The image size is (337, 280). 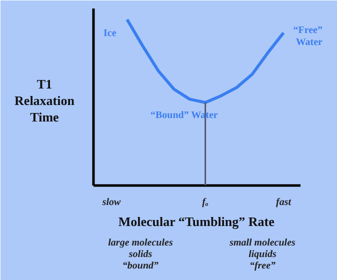 What do you see at coordinates (45, 100) in the screenshot?
I see `y-axis-title: T1 Relaxation Time` at bounding box center [45, 100].